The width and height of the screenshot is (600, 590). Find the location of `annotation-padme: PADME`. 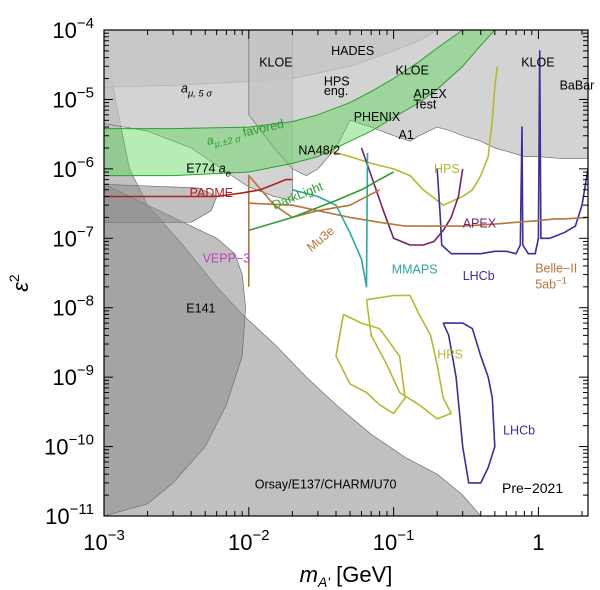

annotation-padme: PADME is located at coordinates (212, 193).